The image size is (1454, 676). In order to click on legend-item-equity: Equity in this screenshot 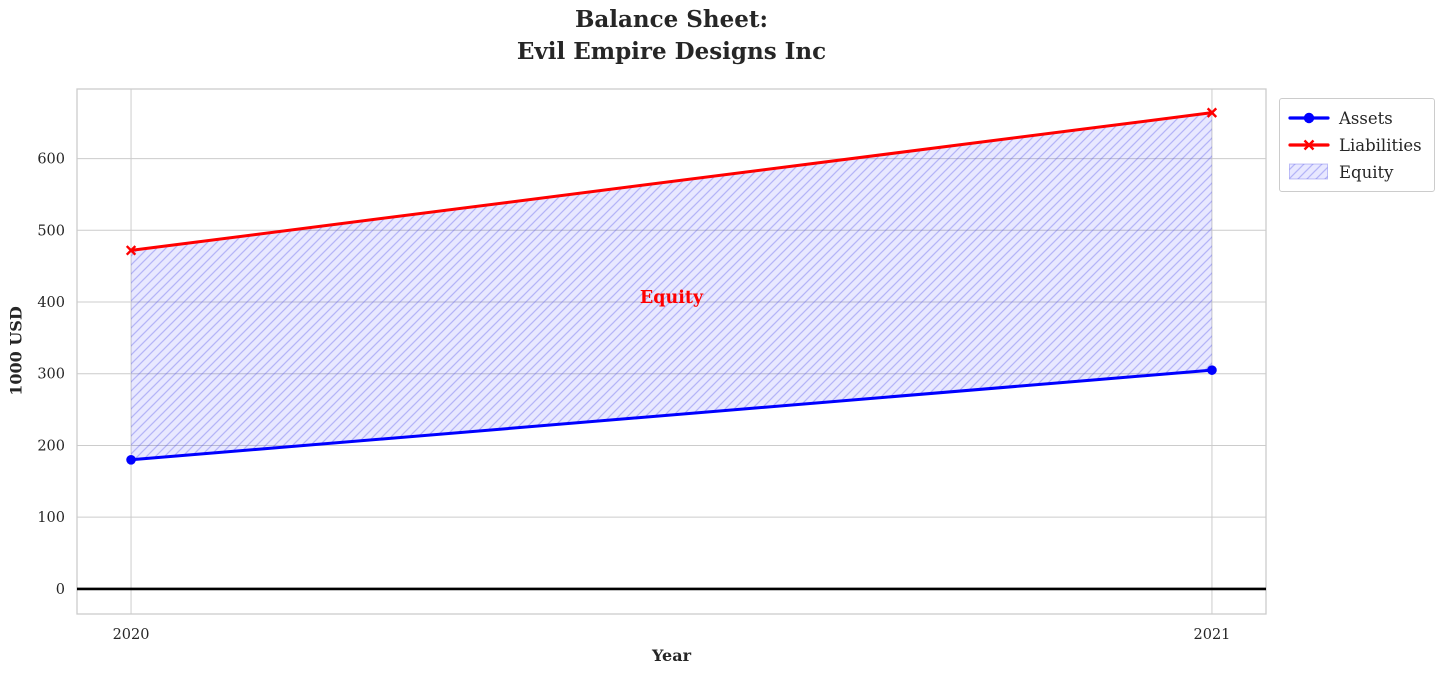, I will do `click(1355, 172)`.